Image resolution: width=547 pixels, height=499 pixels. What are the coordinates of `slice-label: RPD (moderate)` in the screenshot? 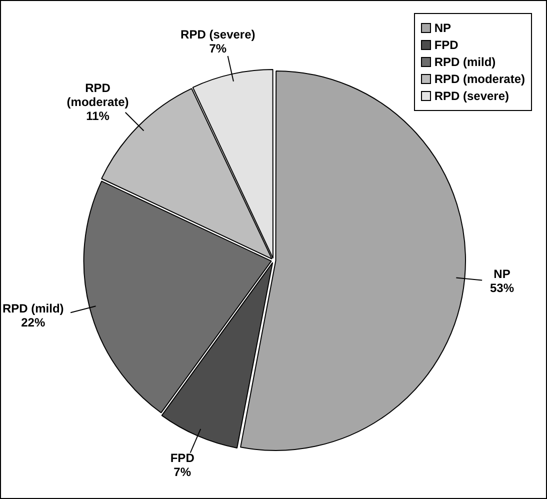 It's located at (97, 94).